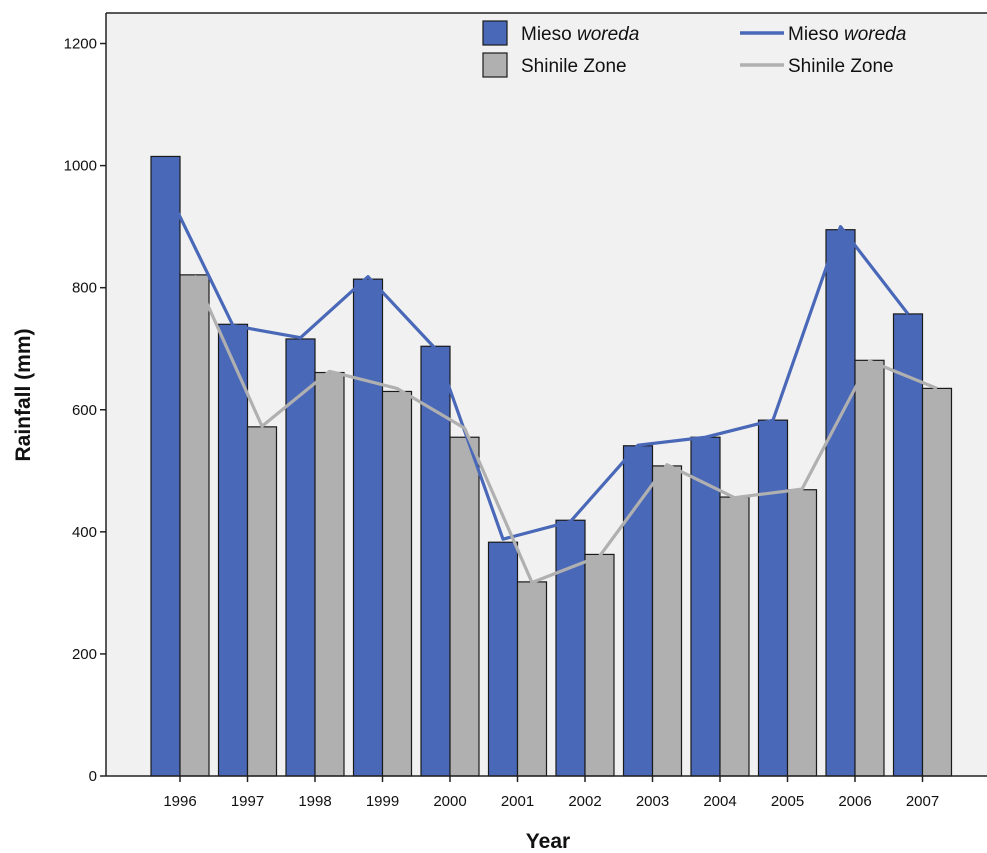 The image size is (987, 853). What do you see at coordinates (368, 527) in the screenshot?
I see `bar-mieso-1999` at bounding box center [368, 527].